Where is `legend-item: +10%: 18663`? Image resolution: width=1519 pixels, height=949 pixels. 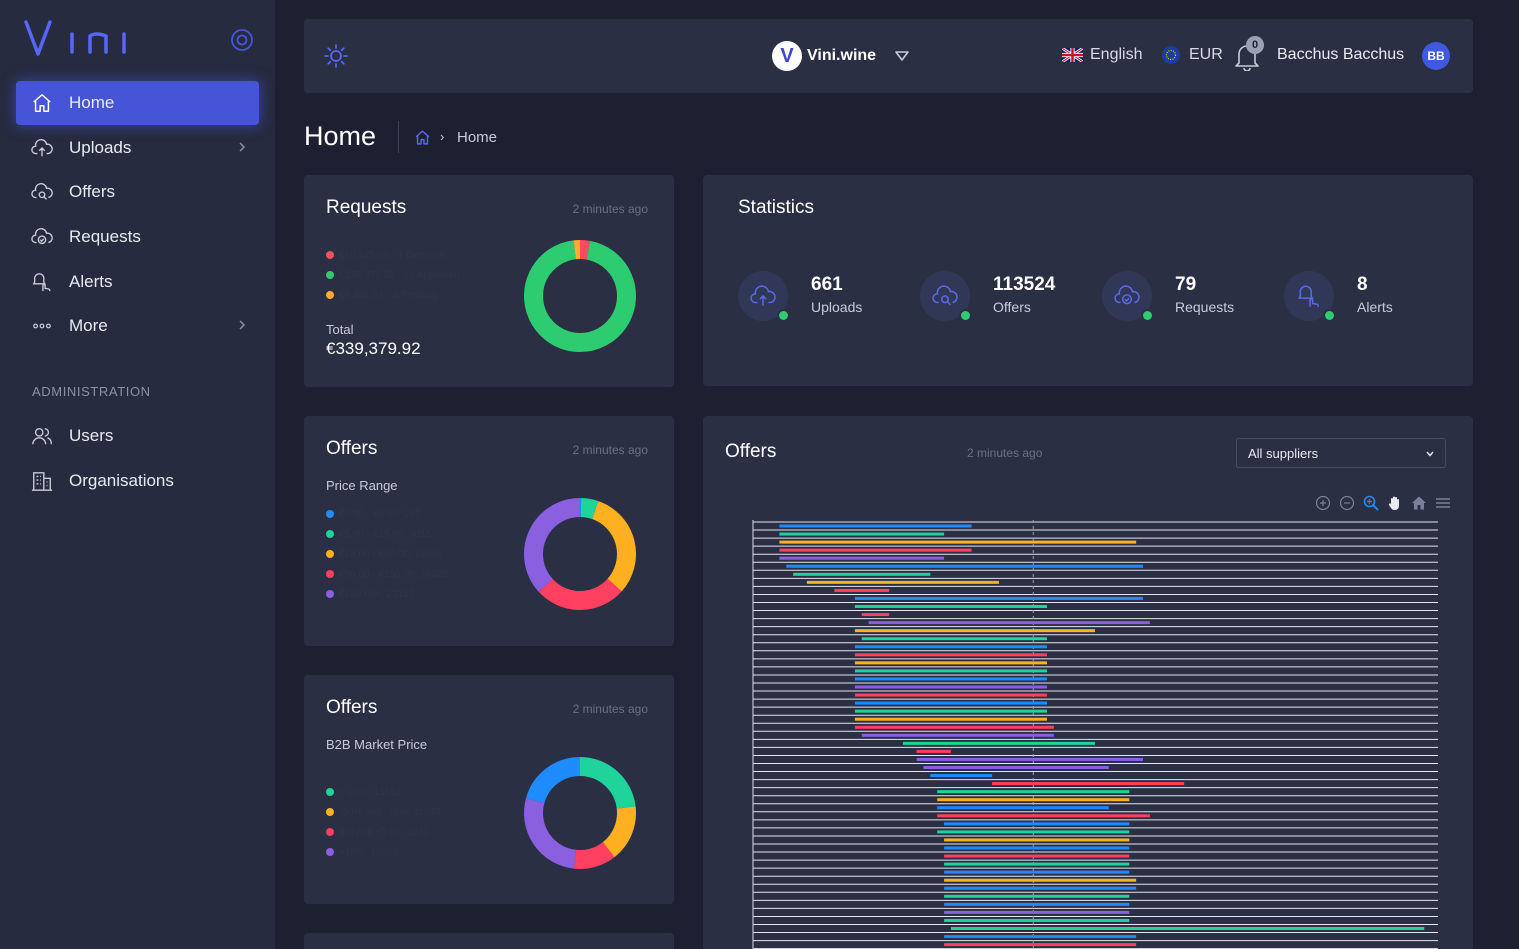 legend-item: +10%: 18663 is located at coordinates (383, 852).